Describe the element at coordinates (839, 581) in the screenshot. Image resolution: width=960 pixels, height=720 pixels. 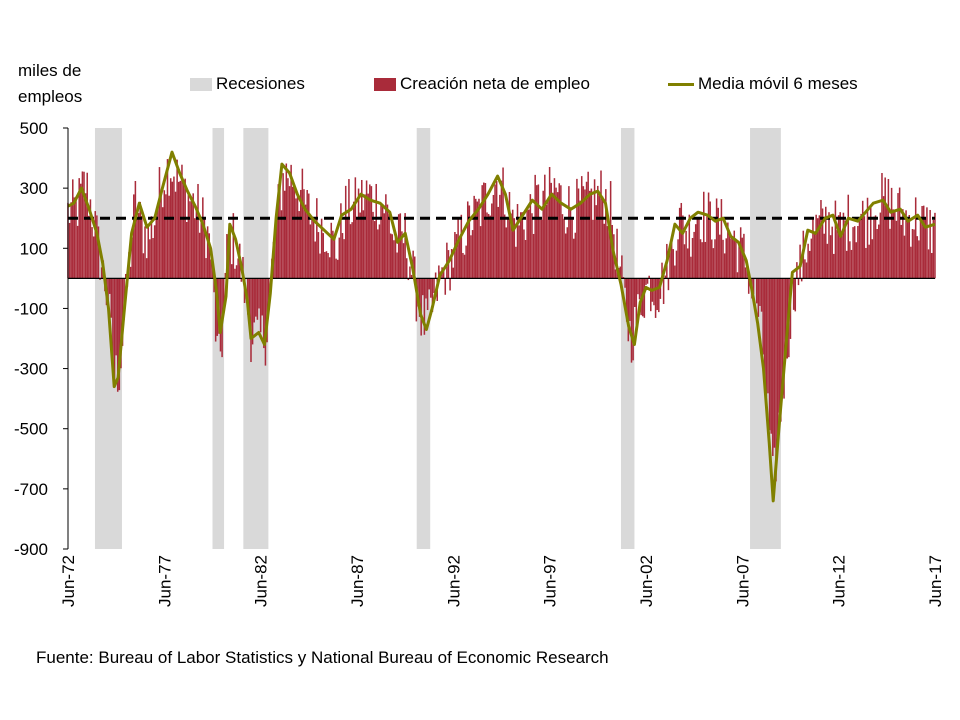
I see `x-tick-label: Jun-12` at that location.